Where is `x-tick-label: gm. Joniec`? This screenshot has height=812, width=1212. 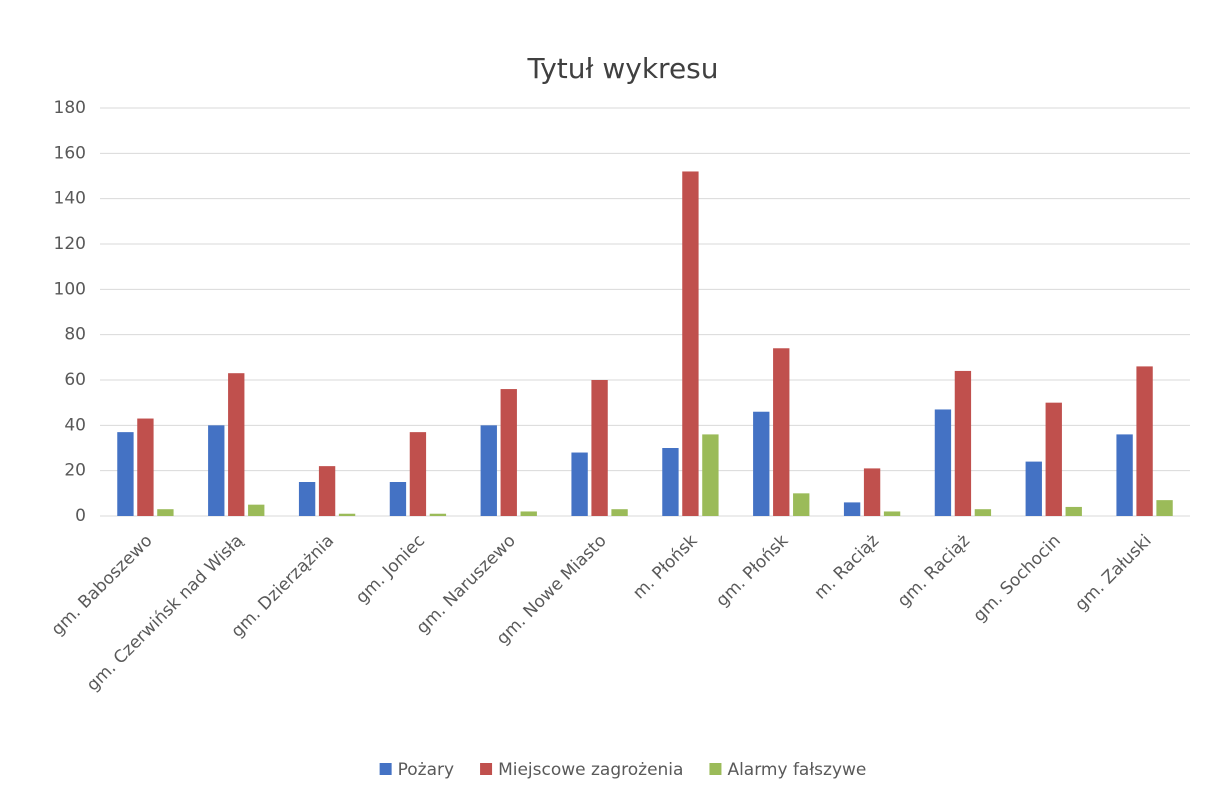 x-tick-label: gm. Joniec is located at coordinates (390, 569).